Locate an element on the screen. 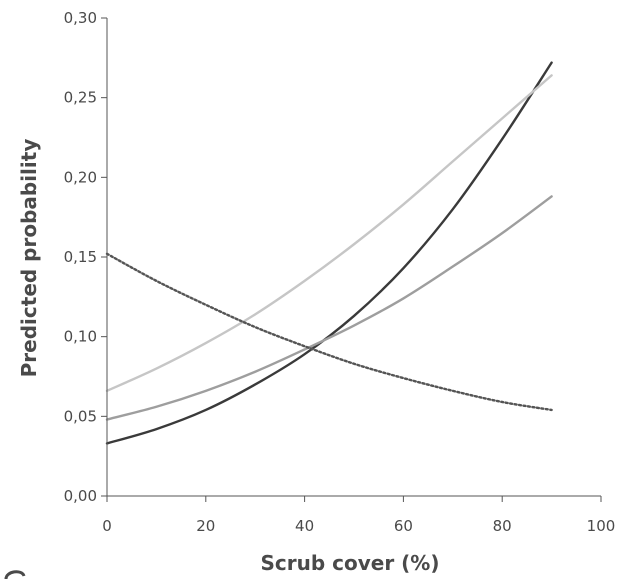 The image size is (619, 579). y-tick-label: 0,00 is located at coordinates (80, 496).